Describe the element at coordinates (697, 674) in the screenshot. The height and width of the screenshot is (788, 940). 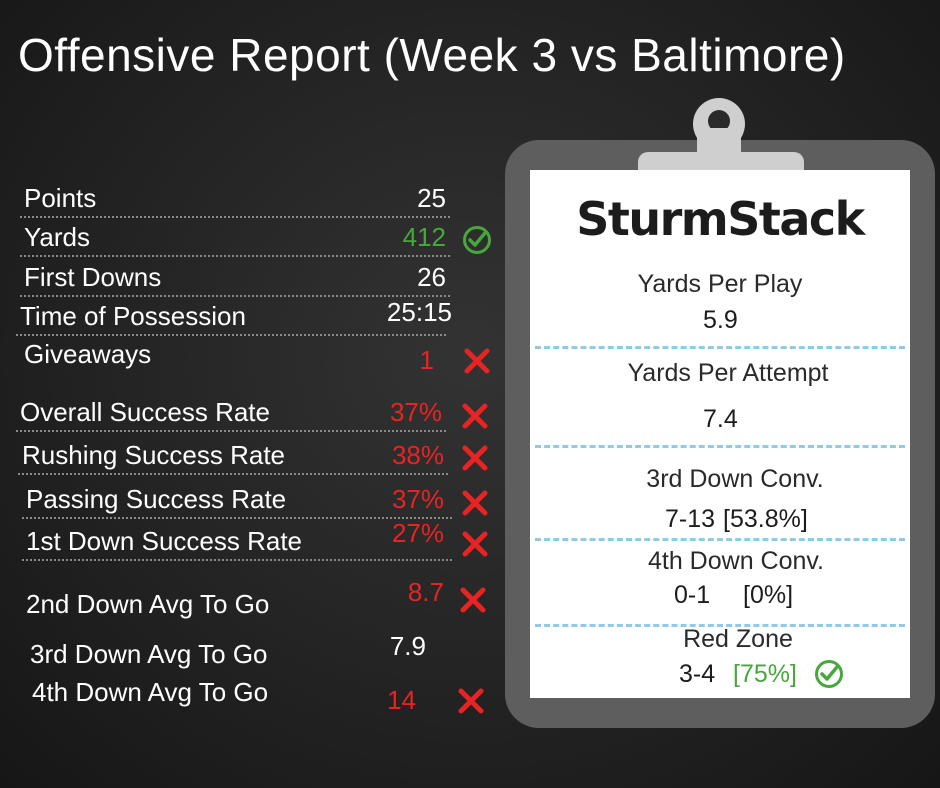
I see `section-value-red-zone: 3-4` at that location.